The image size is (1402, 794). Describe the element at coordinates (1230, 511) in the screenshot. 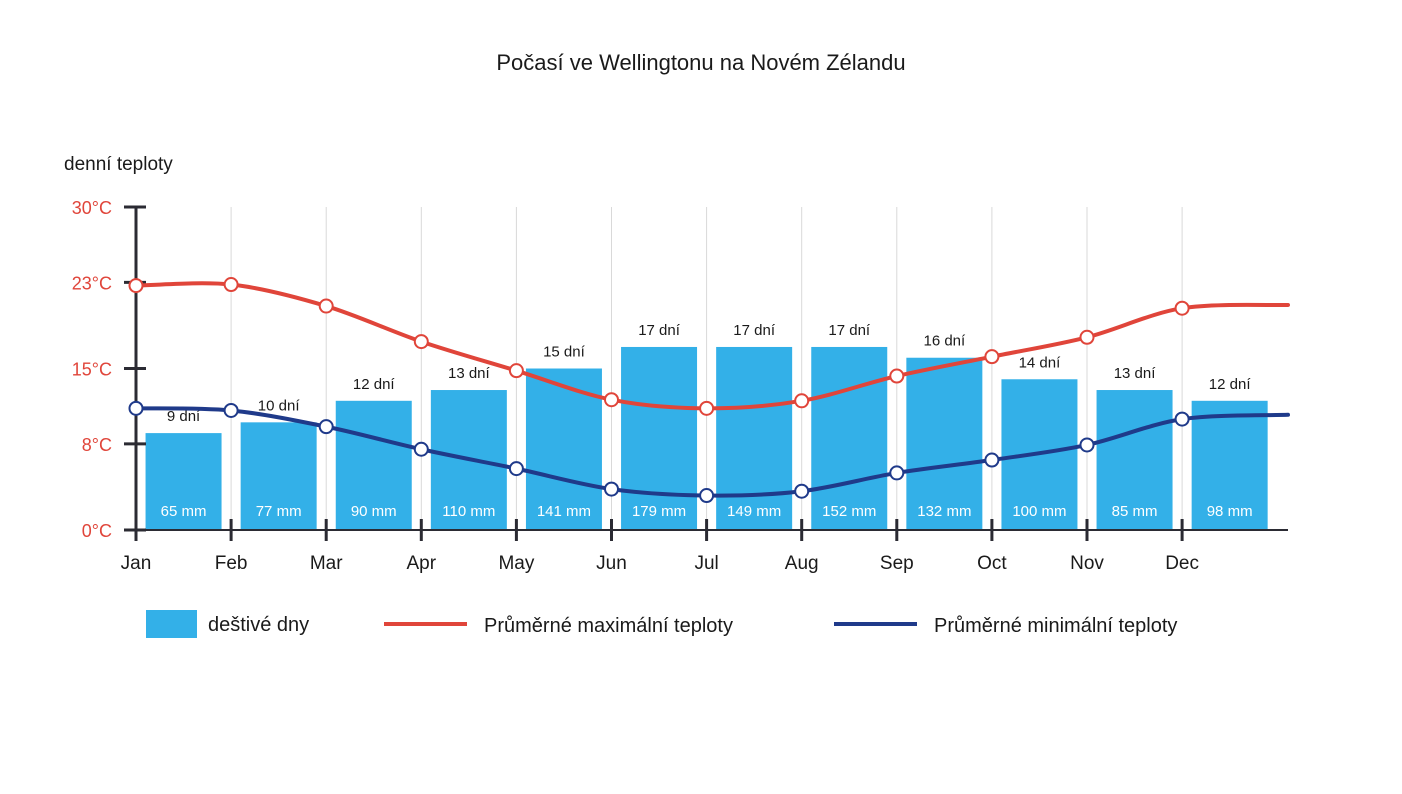

I see `rainfall-label: 98 mm` at that location.